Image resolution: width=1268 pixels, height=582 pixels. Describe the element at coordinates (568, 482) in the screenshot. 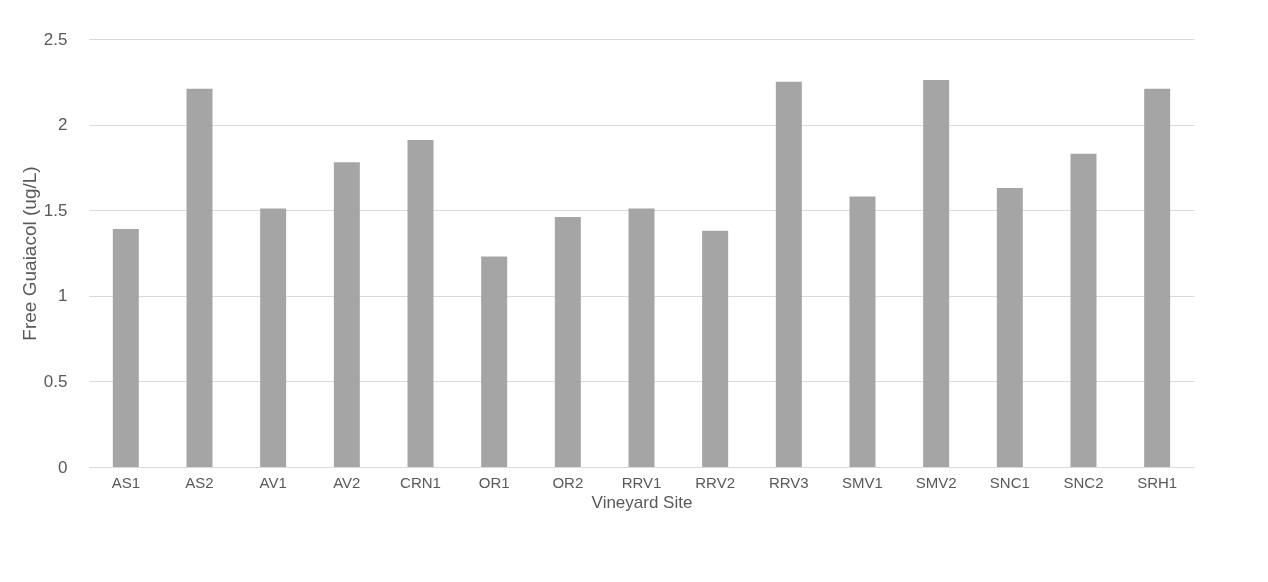

I see `x-tick-label: OR2` at that location.